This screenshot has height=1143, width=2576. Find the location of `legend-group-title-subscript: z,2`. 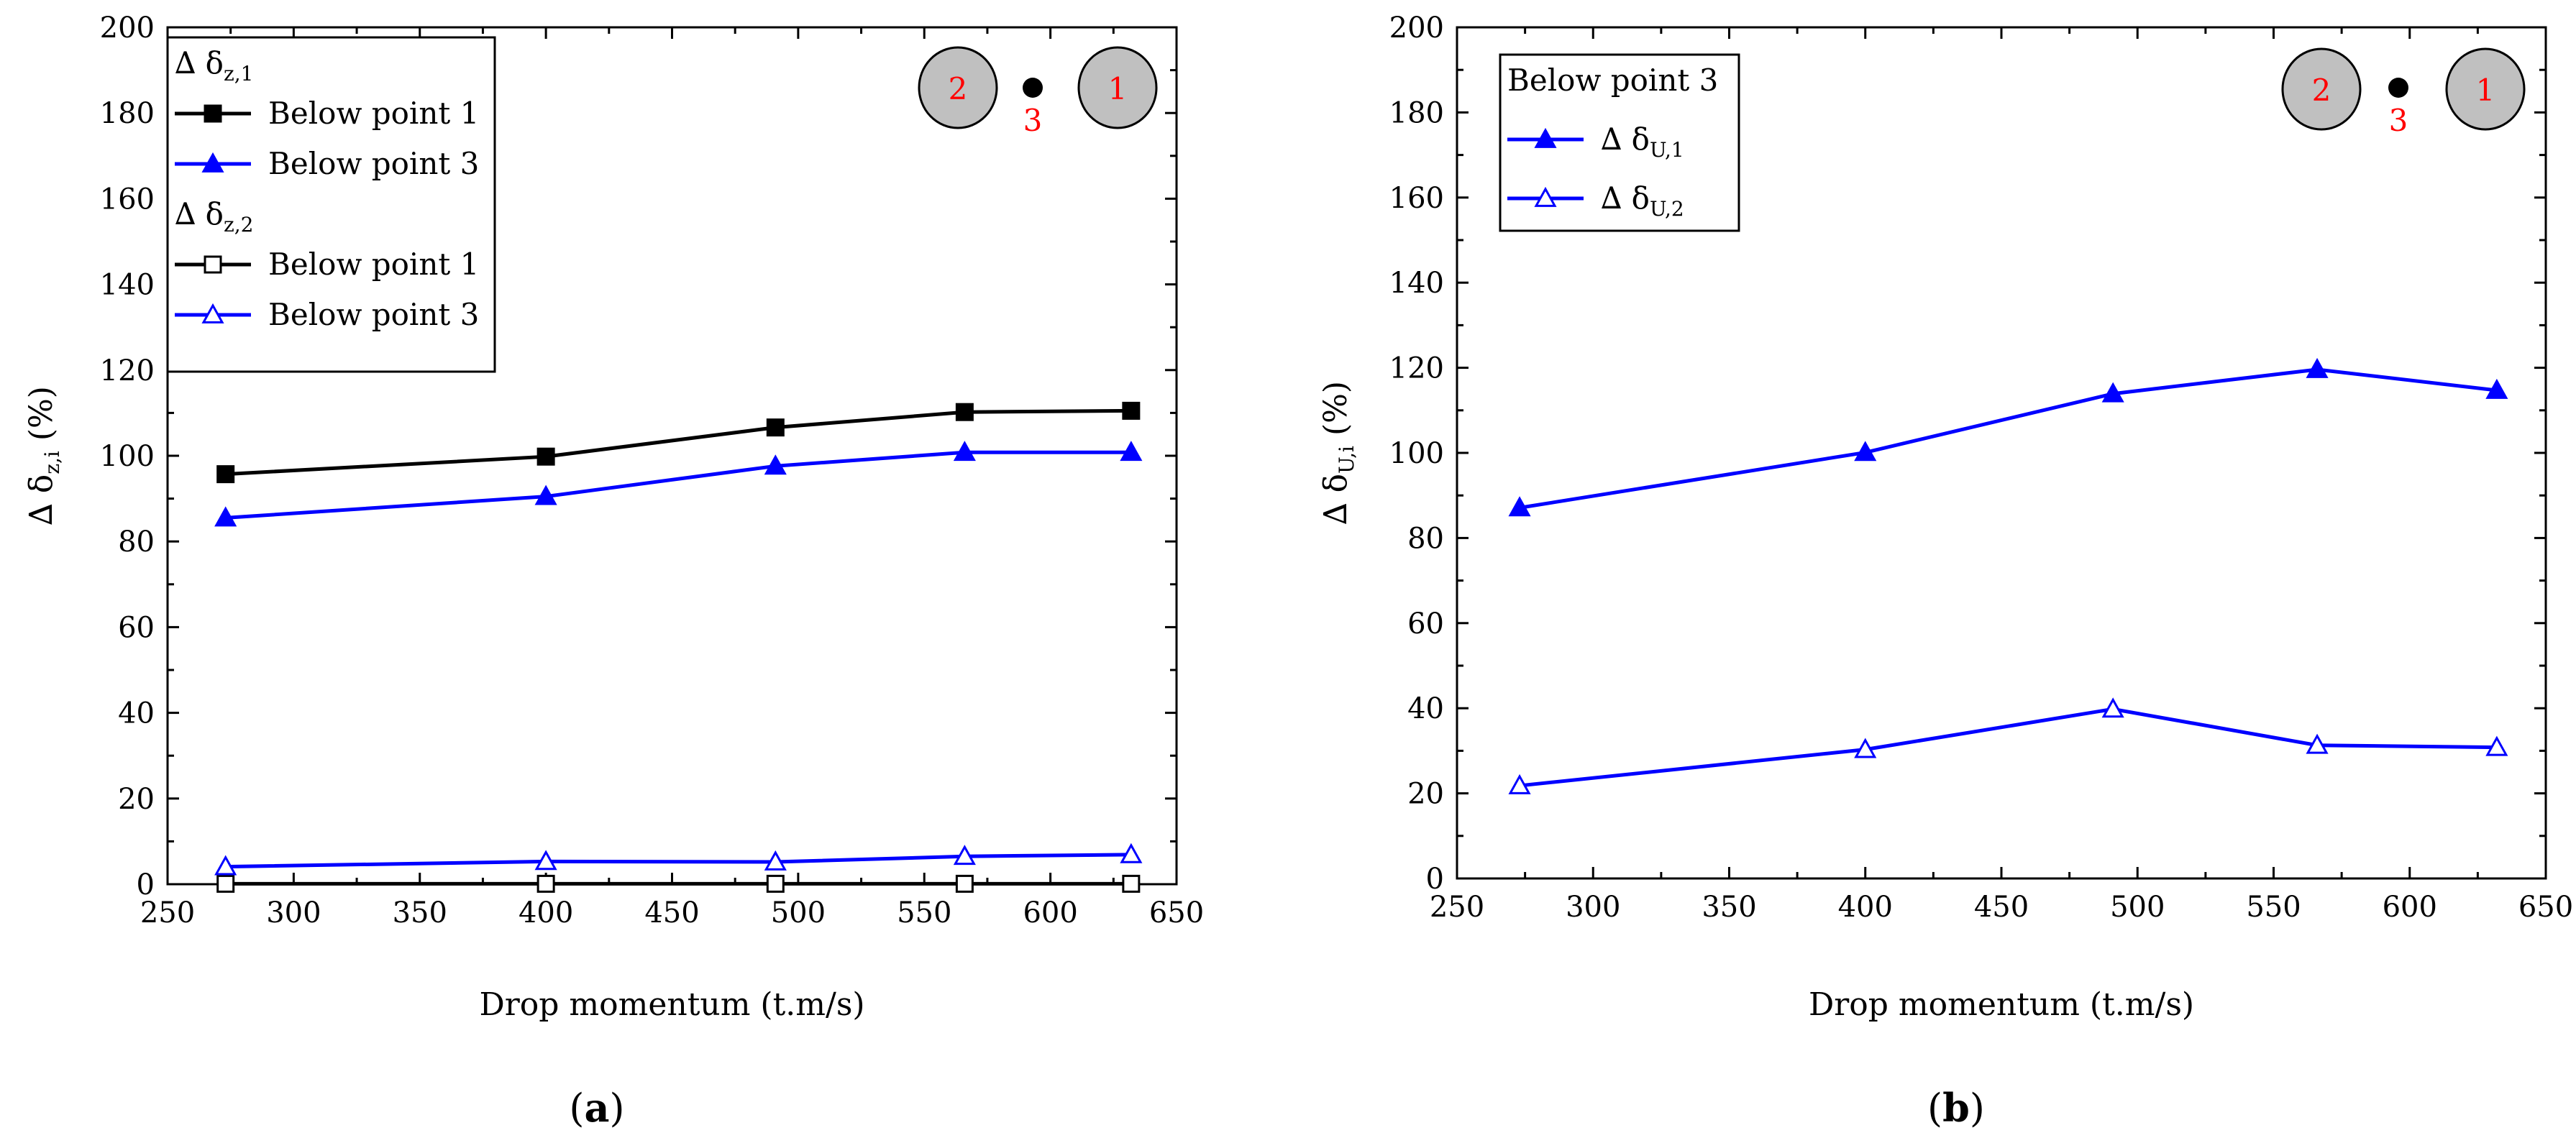

legend-group-title-subscript: z,2 is located at coordinates (238, 225).